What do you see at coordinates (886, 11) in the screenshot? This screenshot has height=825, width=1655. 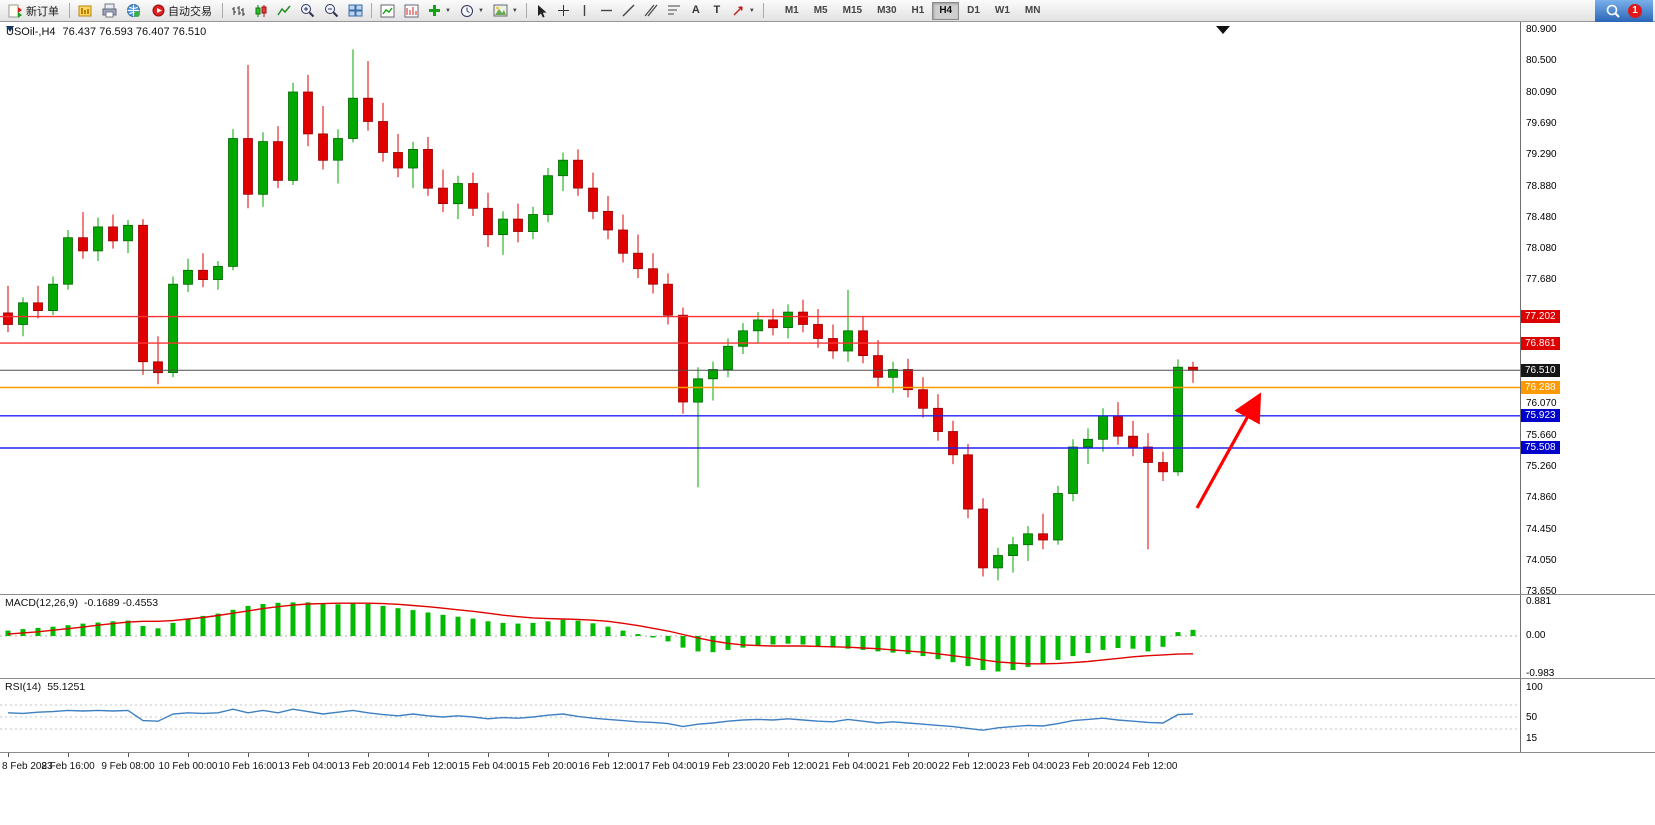 I see `timeframe-button-m30: M30` at bounding box center [886, 11].